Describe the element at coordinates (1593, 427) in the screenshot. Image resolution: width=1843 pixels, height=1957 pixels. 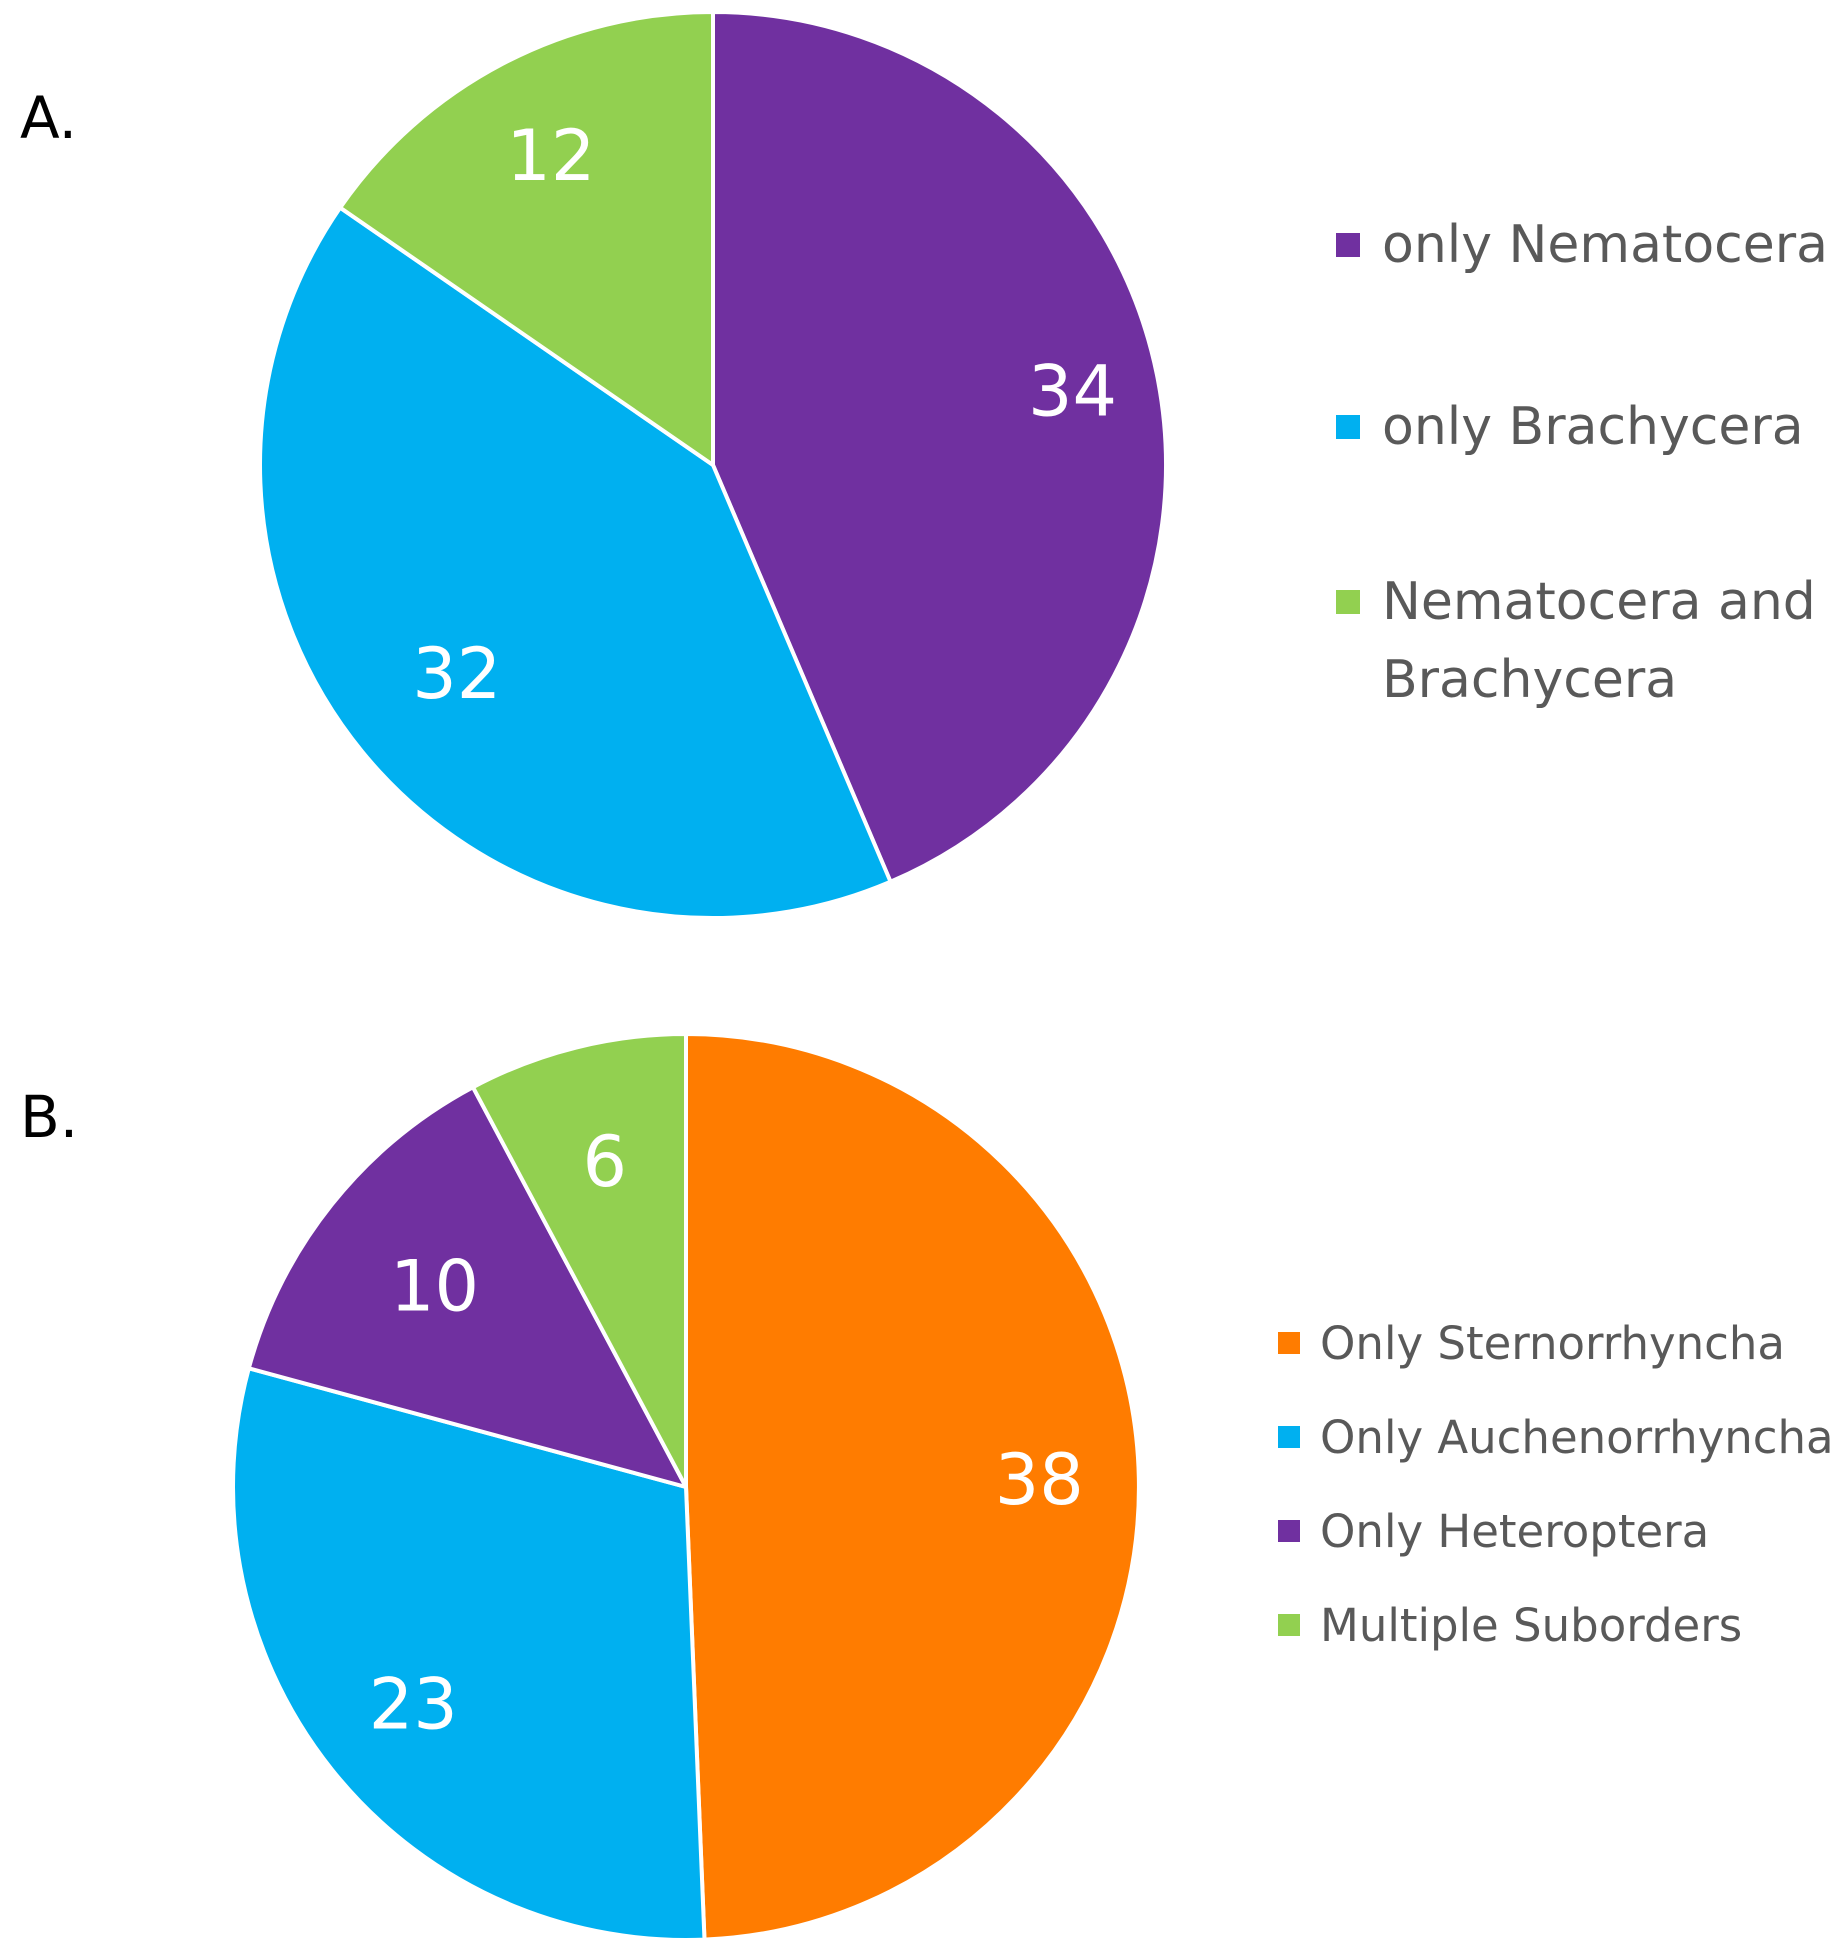
I see `legend-a-label-only-brachycera: only Brachycera` at that location.